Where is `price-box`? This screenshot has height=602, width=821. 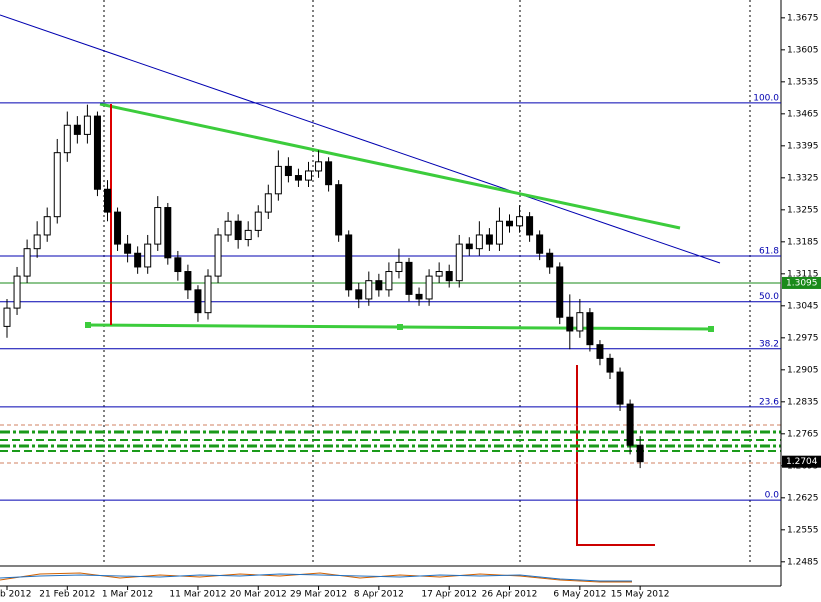
price-box is located at coordinates (801, 461).